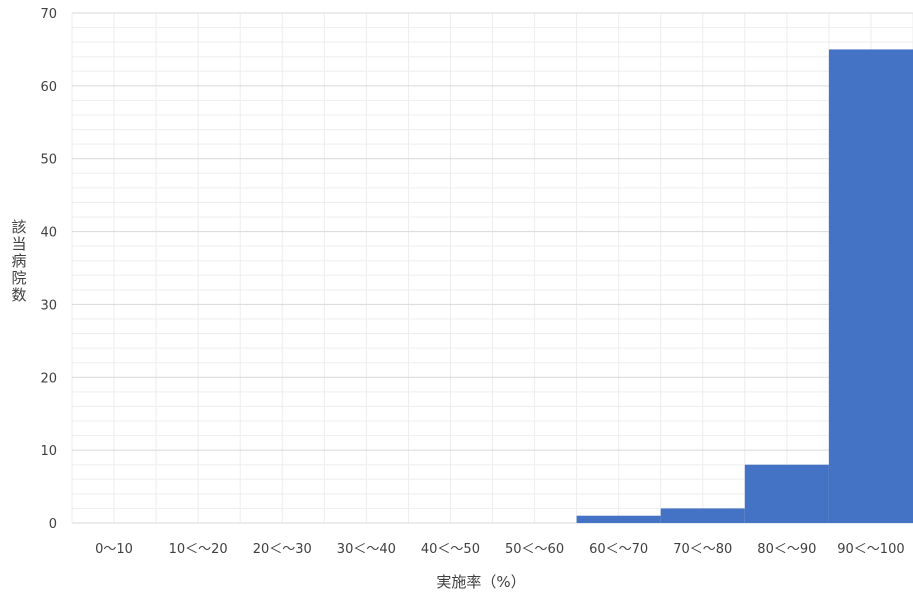 This screenshot has width=913, height=593. Describe the element at coordinates (48, 14) in the screenshot. I see `y-tick-label: 70` at that location.